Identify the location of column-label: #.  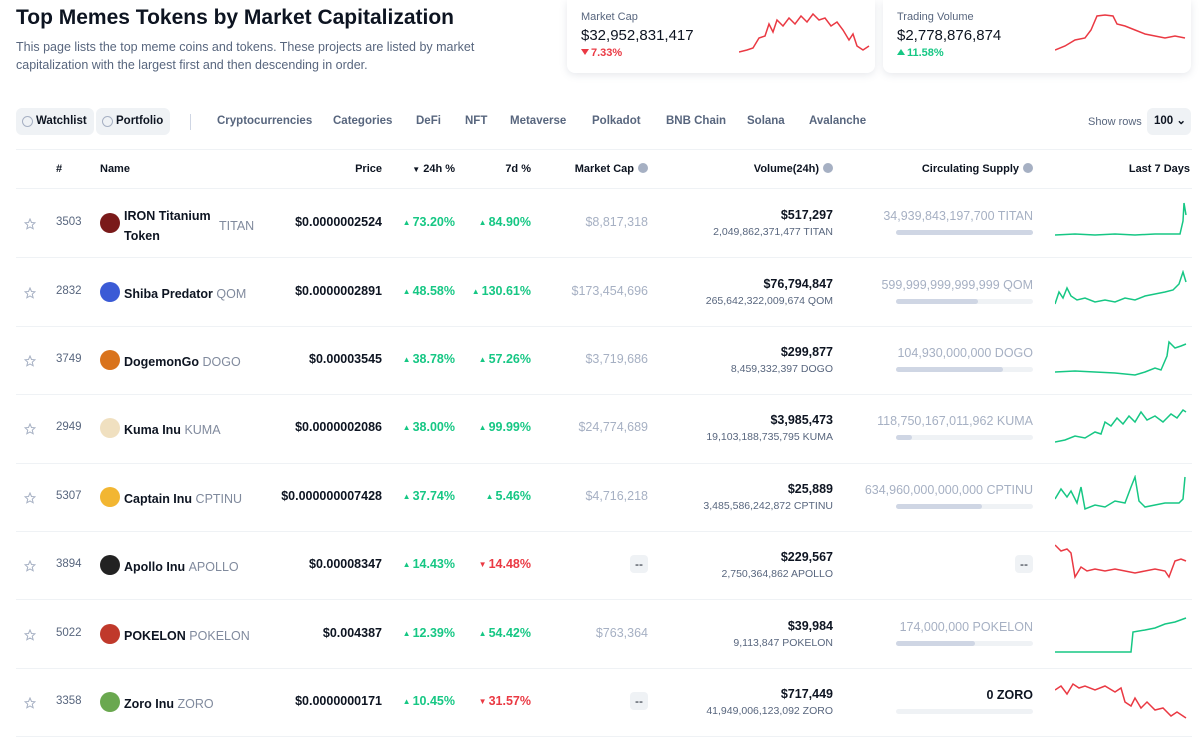
(59, 169).